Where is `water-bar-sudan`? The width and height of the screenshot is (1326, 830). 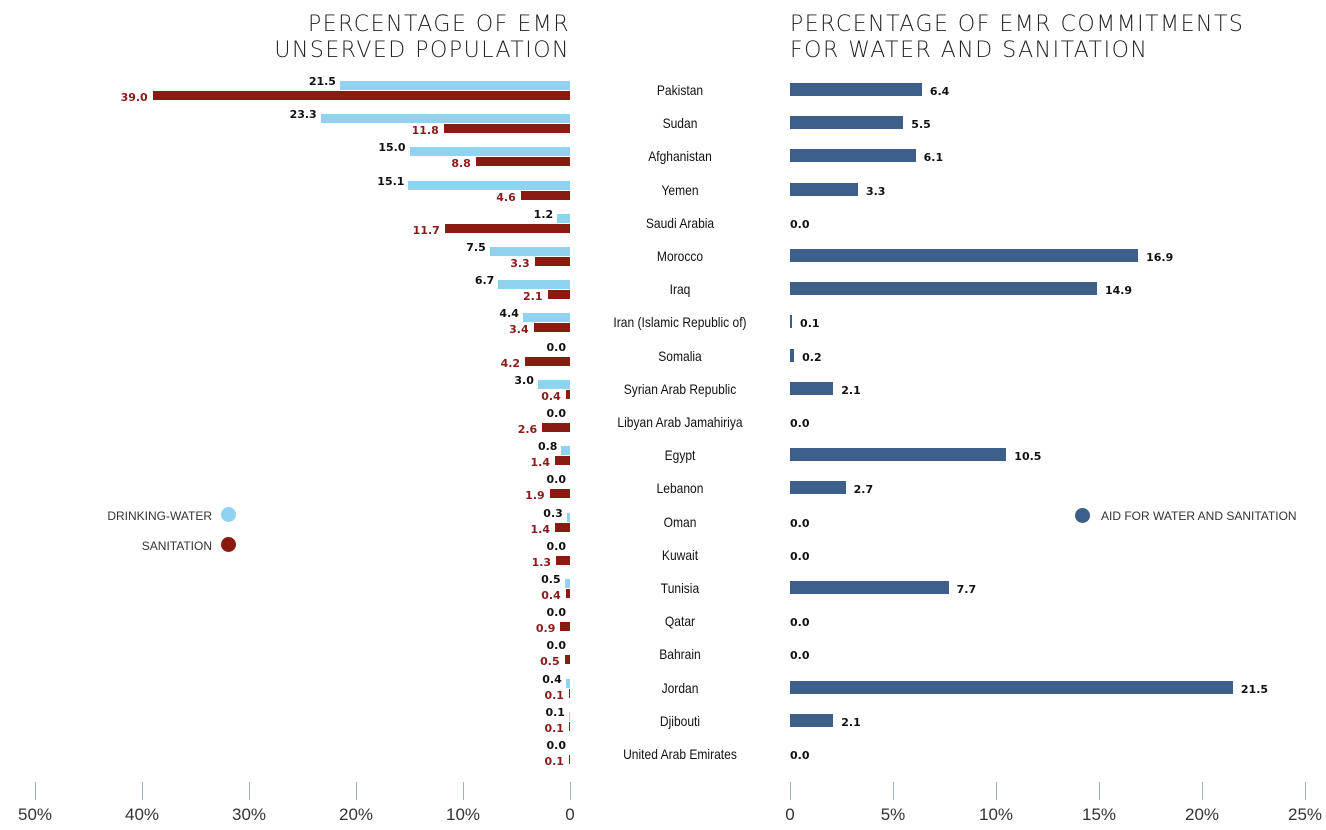
water-bar-sudan is located at coordinates (445, 119).